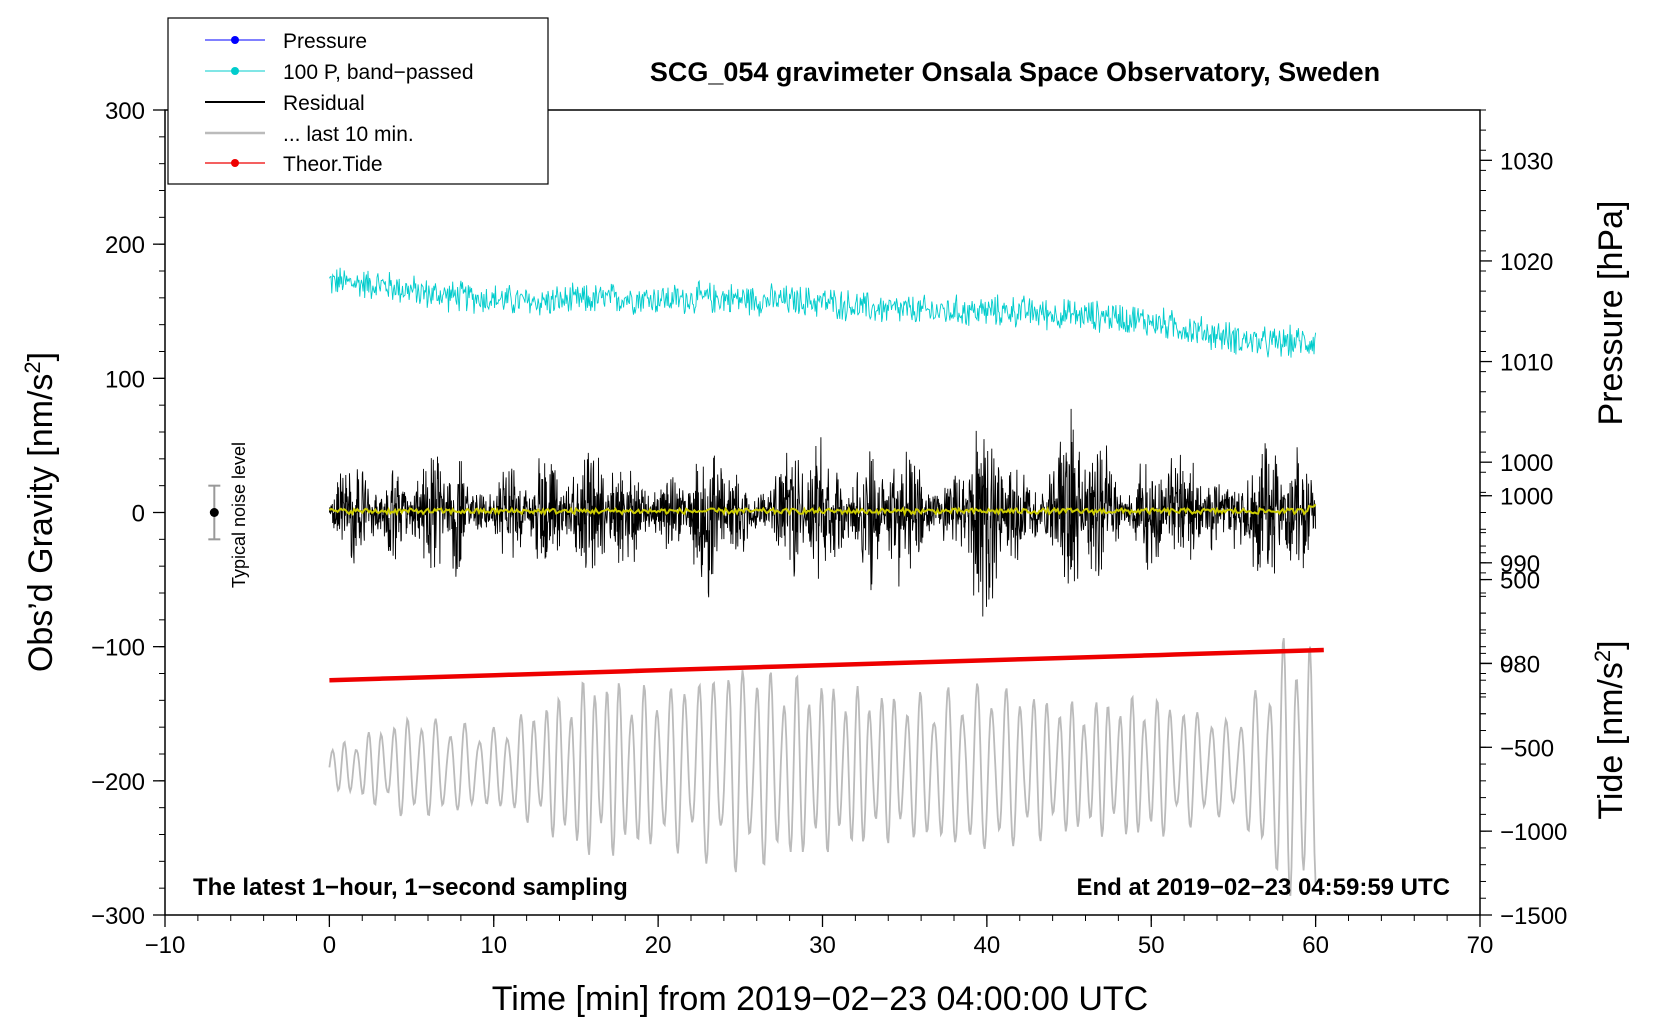 The height and width of the screenshot is (1020, 1660). I want to click on legend-tide-label: Theor.Tide, so click(333, 164).